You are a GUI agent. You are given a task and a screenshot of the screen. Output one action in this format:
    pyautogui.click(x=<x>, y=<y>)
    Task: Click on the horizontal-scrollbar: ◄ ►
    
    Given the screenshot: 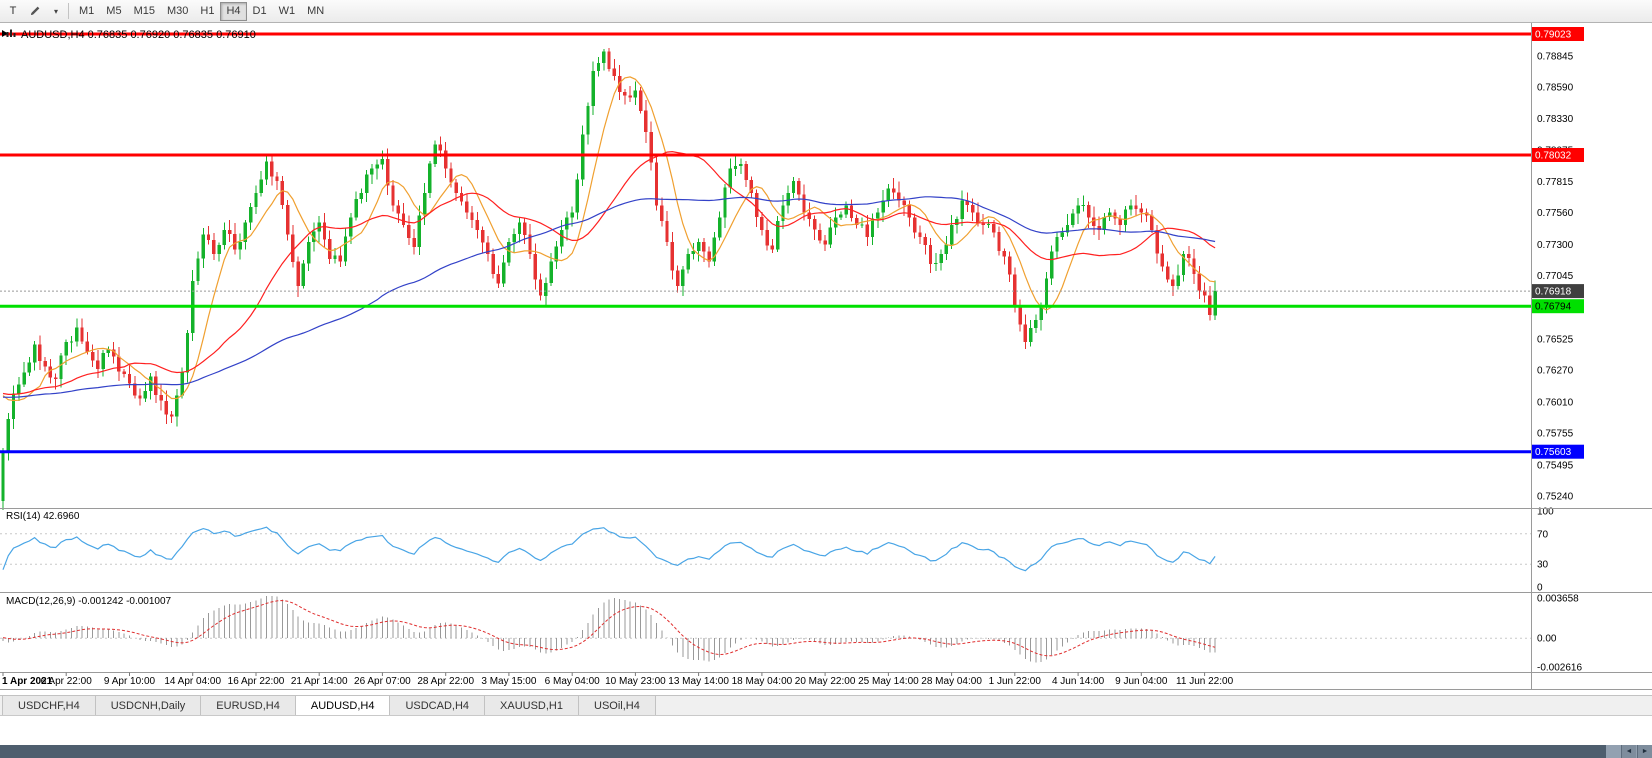 What is the action you would take?
    pyautogui.click(x=826, y=751)
    